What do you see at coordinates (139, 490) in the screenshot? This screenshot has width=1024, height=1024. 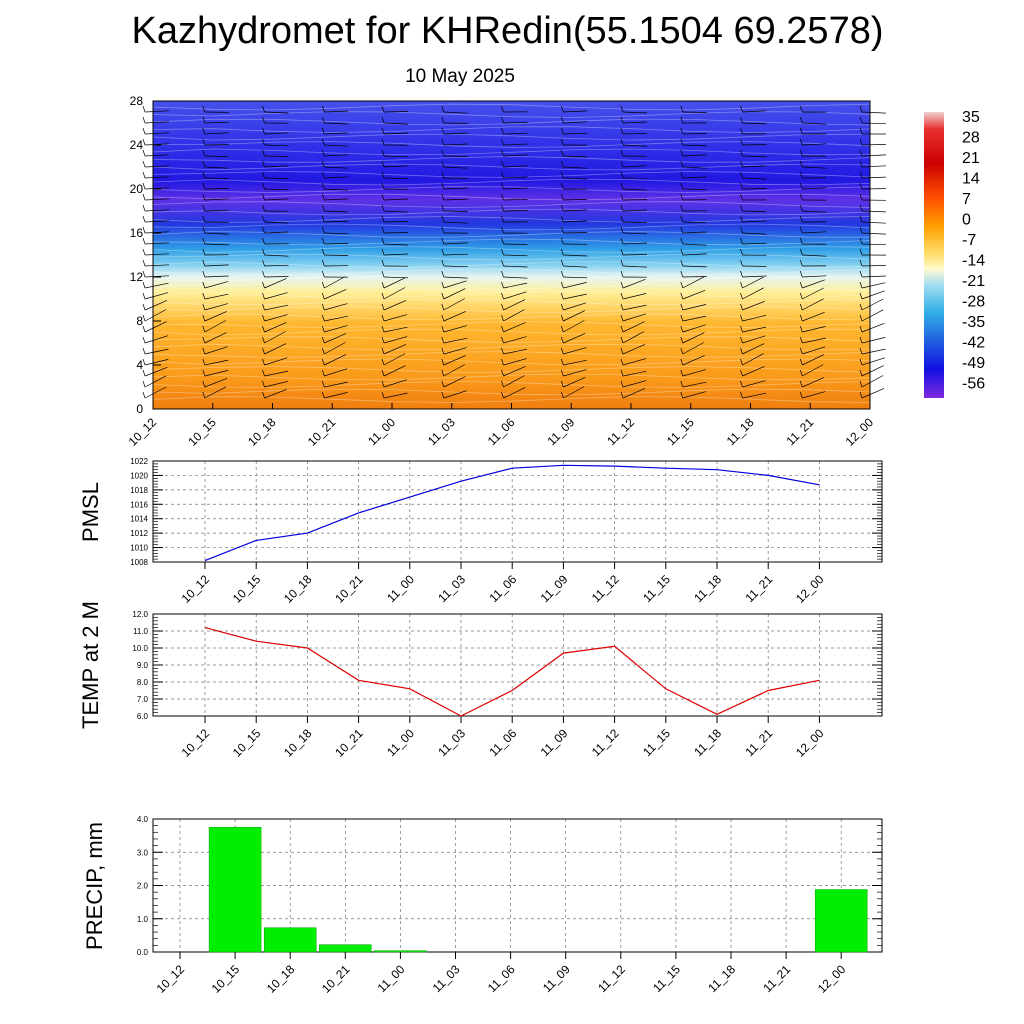 I see `pmsl-y-tick-label: 1018` at bounding box center [139, 490].